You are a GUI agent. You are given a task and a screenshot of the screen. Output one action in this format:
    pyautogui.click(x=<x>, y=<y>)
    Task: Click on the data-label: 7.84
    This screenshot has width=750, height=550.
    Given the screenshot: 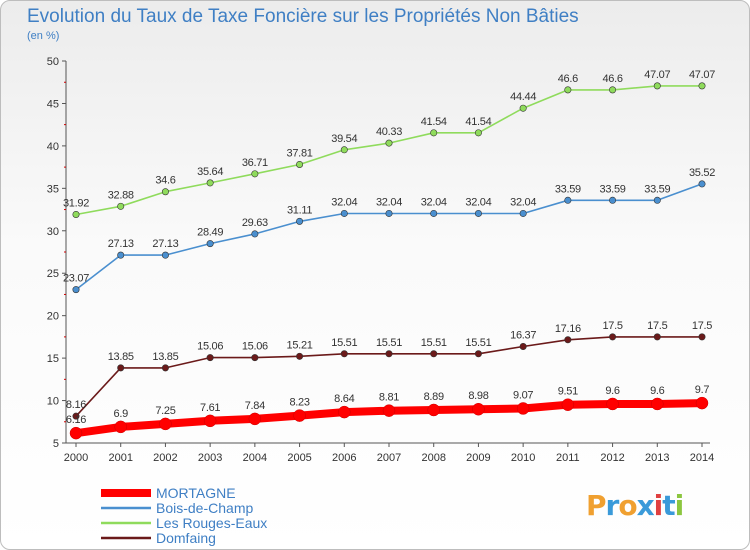 What is the action you would take?
    pyautogui.click(x=255, y=406)
    